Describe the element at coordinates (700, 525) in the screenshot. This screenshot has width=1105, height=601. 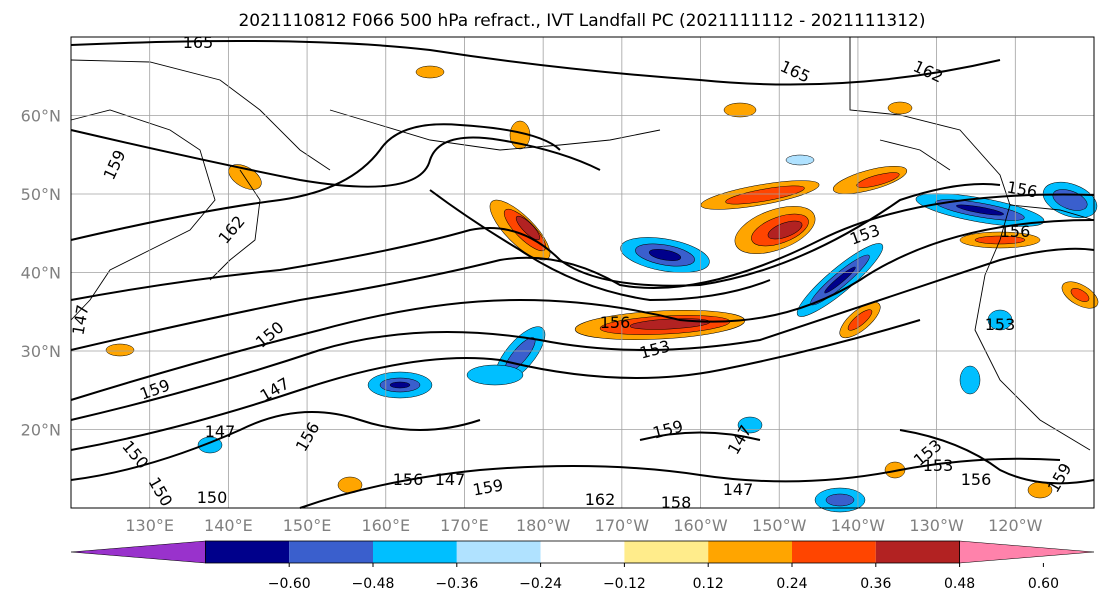
I see `longitude-tick-label: 160°W` at that location.